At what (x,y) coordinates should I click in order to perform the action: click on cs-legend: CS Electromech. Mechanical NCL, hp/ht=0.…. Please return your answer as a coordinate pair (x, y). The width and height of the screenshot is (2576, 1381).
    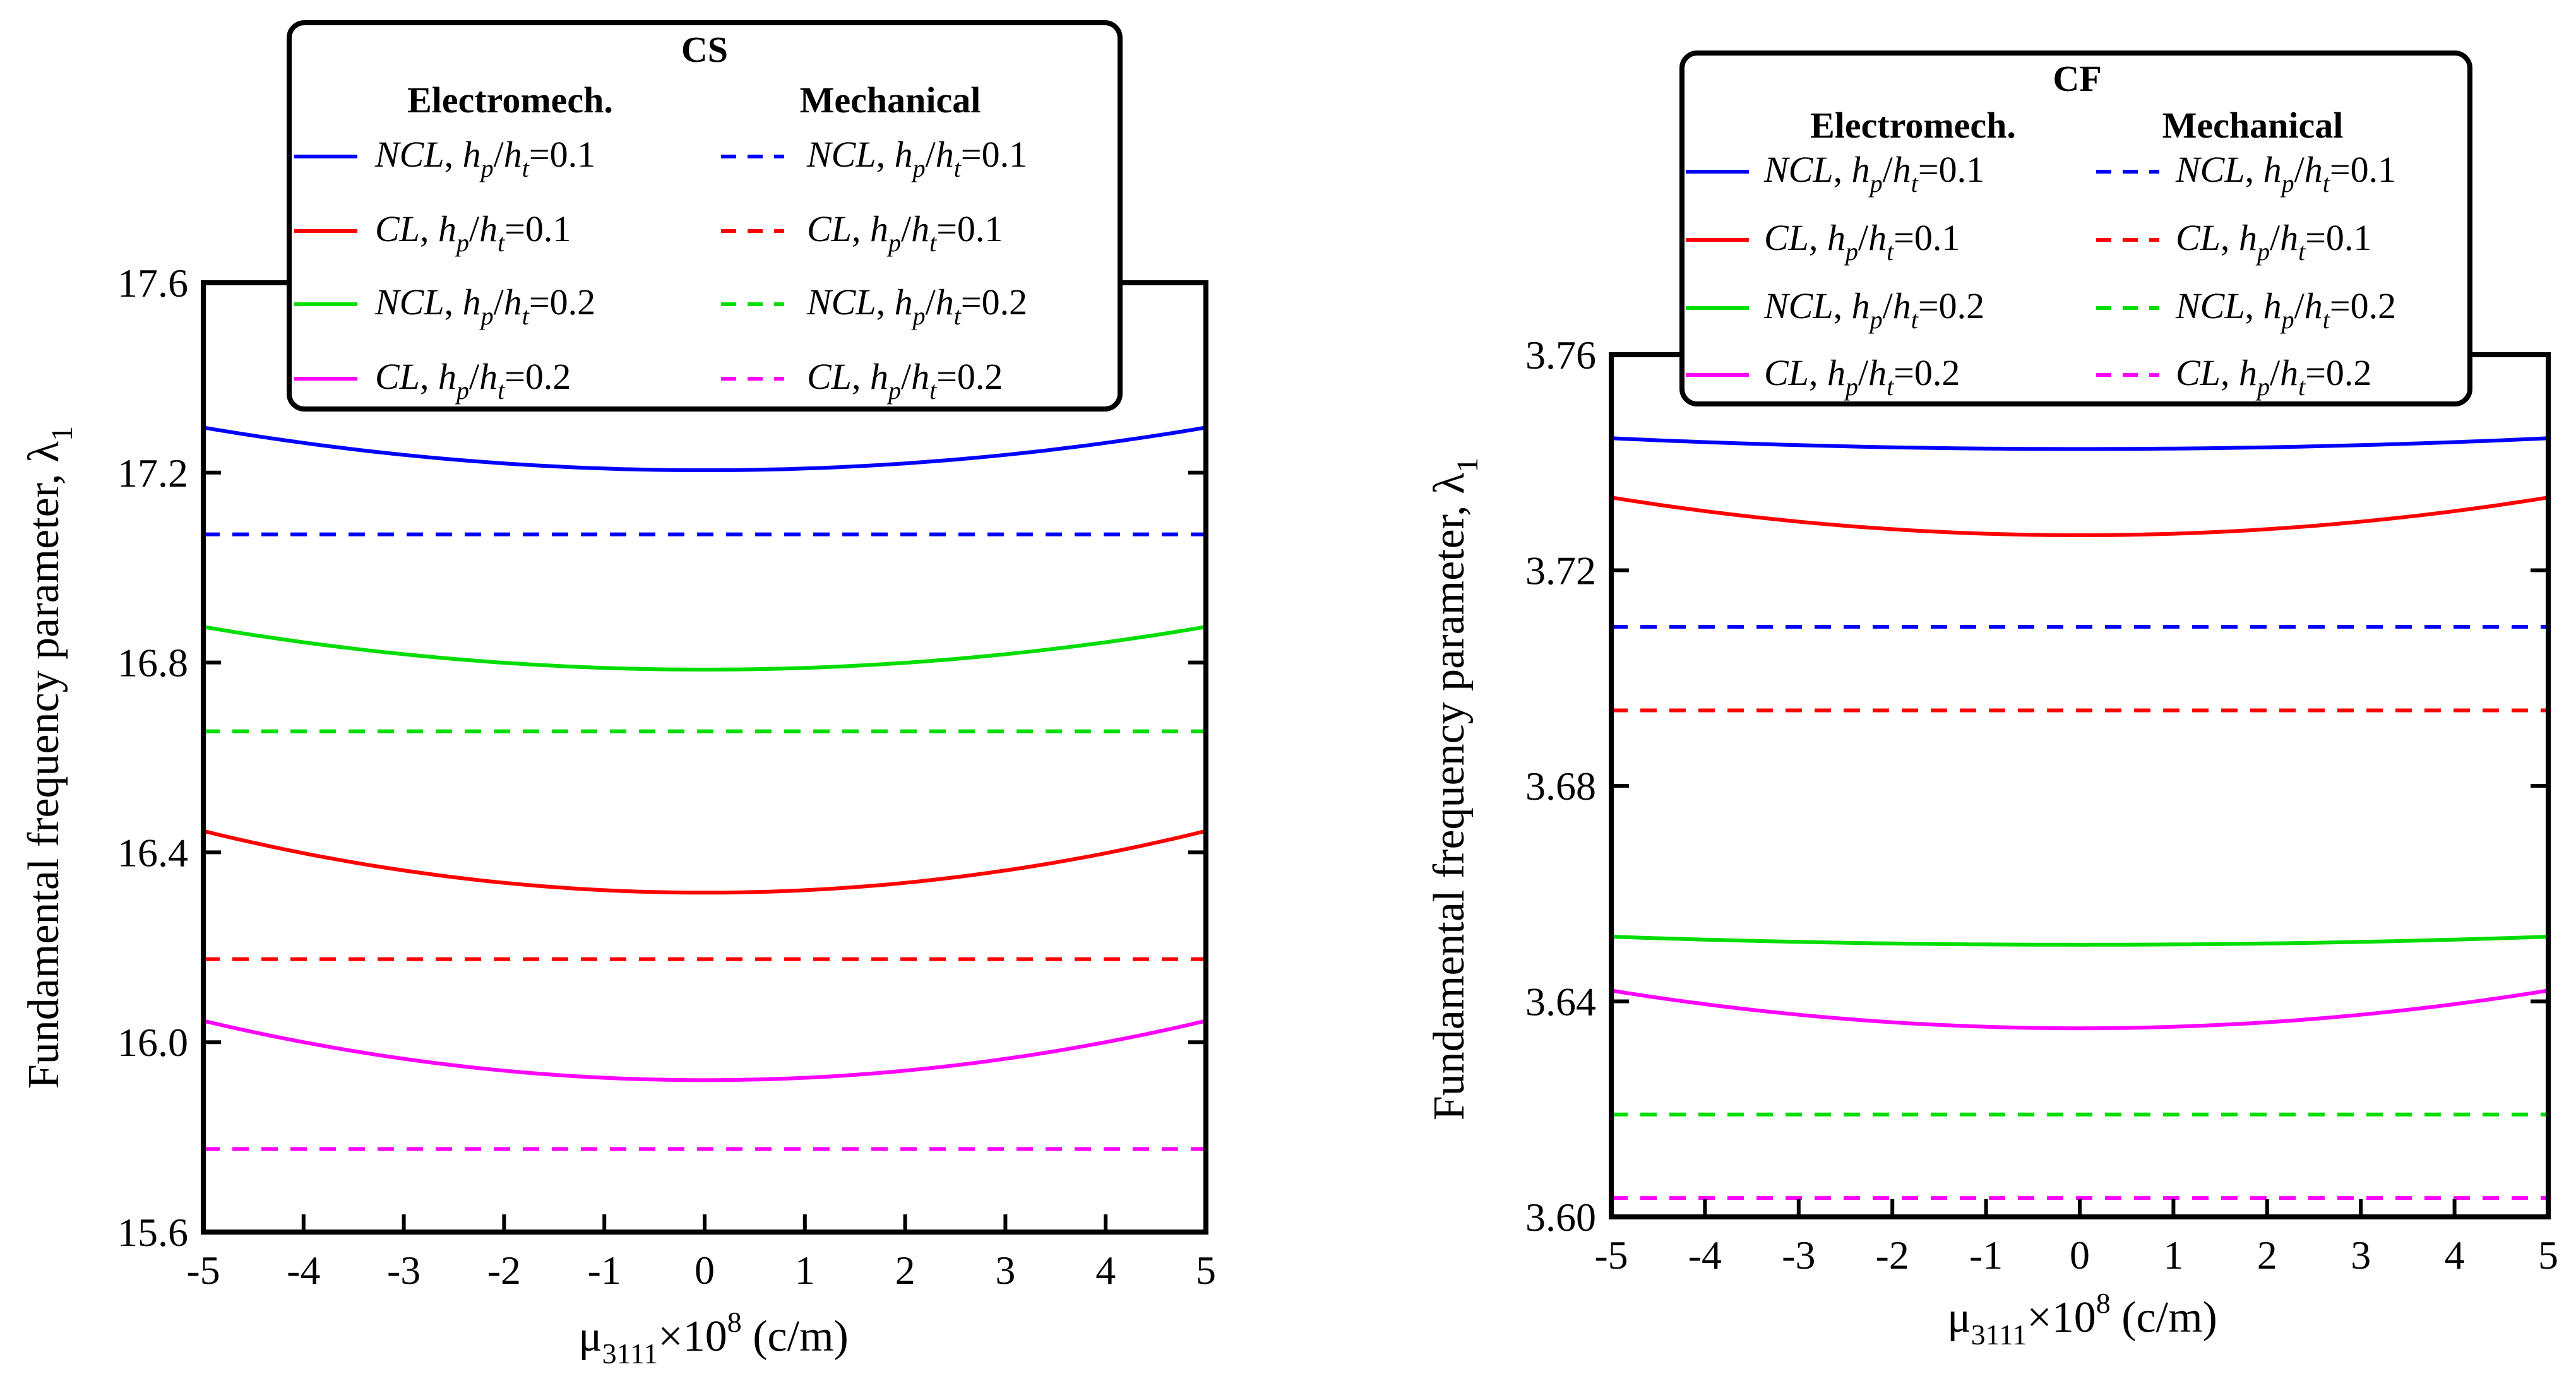
    Looking at the image, I should click on (705, 216).